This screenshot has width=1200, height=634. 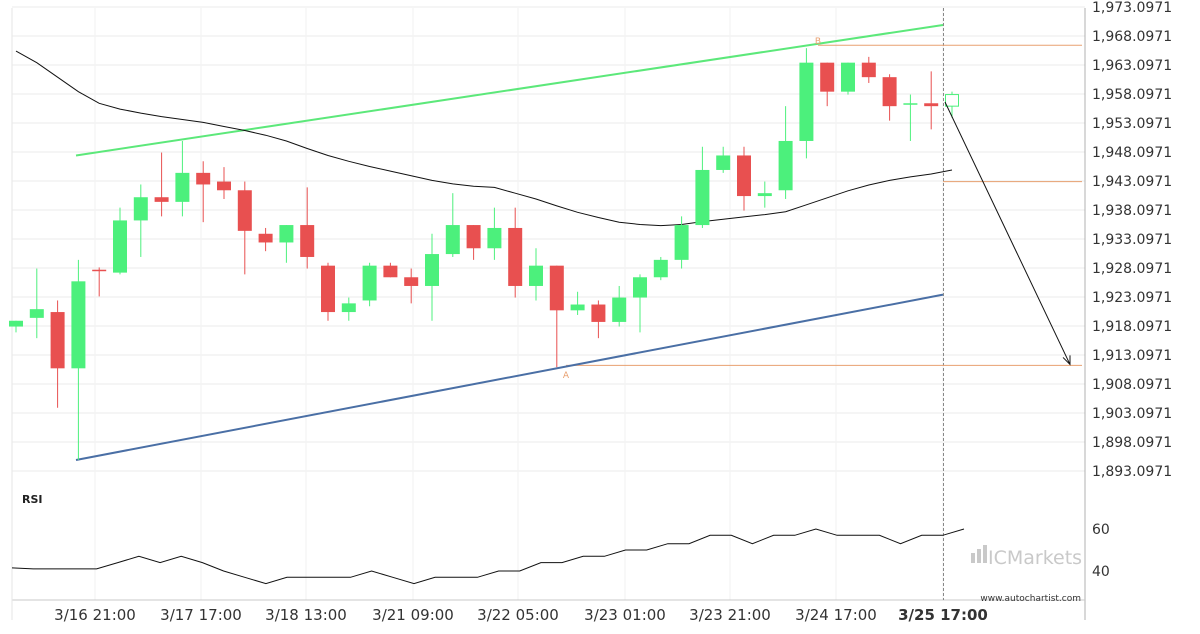 What do you see at coordinates (625, 615) in the screenshot?
I see `x-tick-label: 3/23 01:00` at bounding box center [625, 615].